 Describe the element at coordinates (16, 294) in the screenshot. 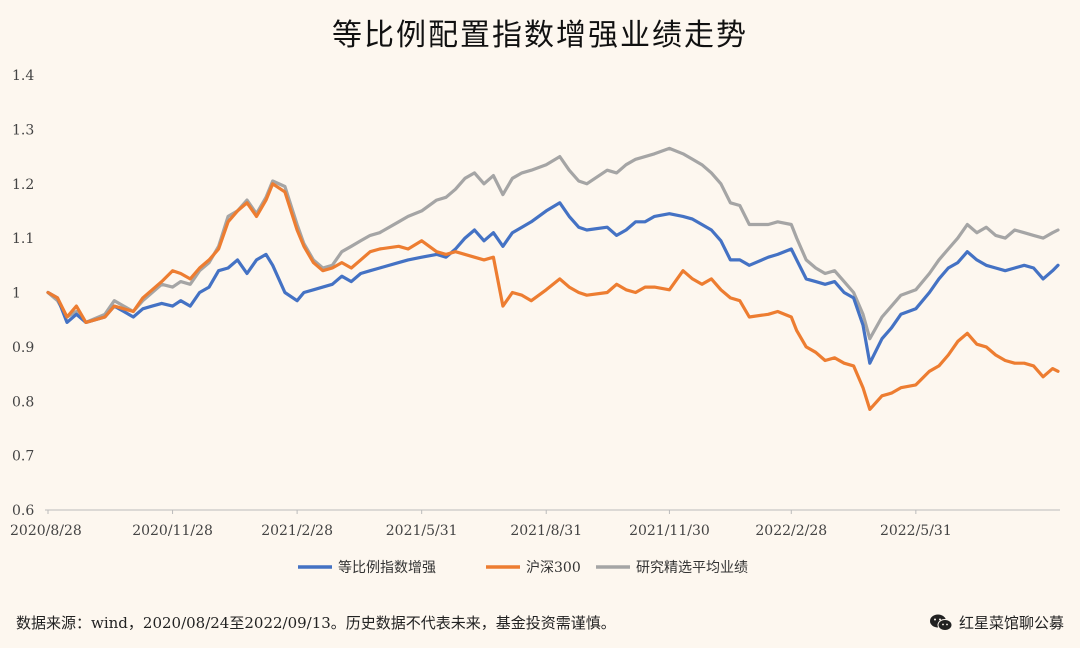

I see `y-tick-label: 1` at that location.